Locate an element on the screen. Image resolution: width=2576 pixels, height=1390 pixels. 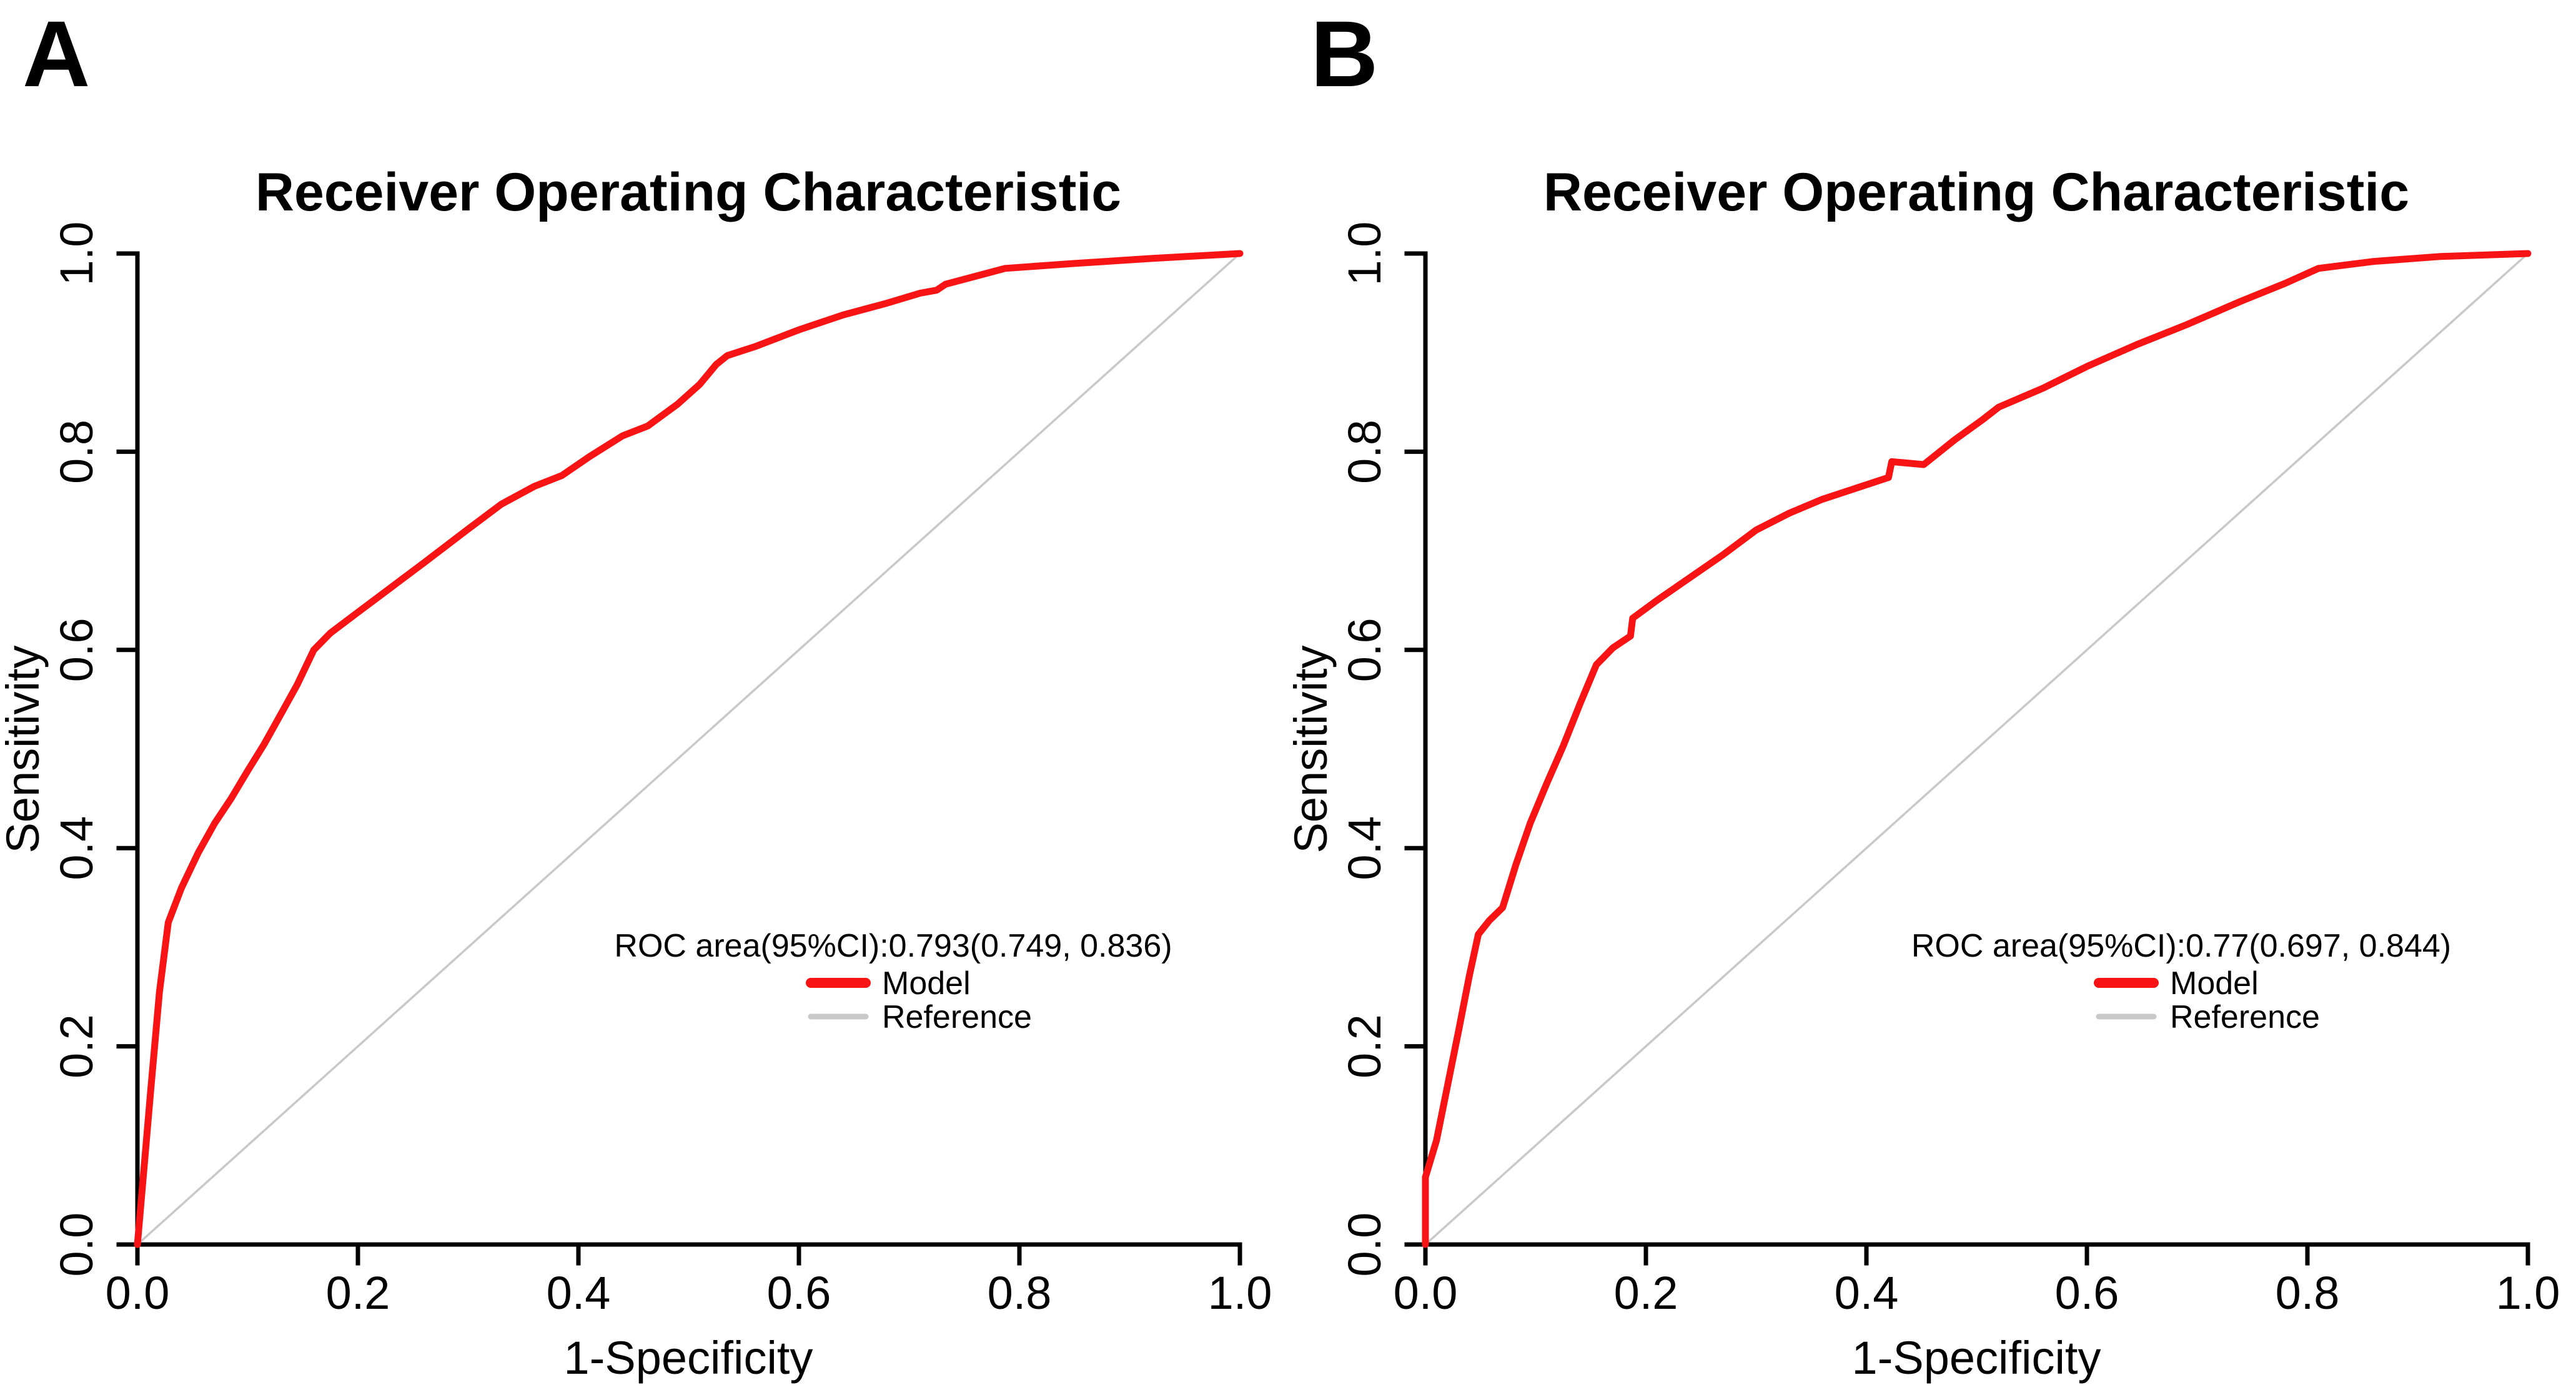
legend-auc-text: ROC area(95%CI):0.77(0.697, 0.844) is located at coordinates (2181, 946).